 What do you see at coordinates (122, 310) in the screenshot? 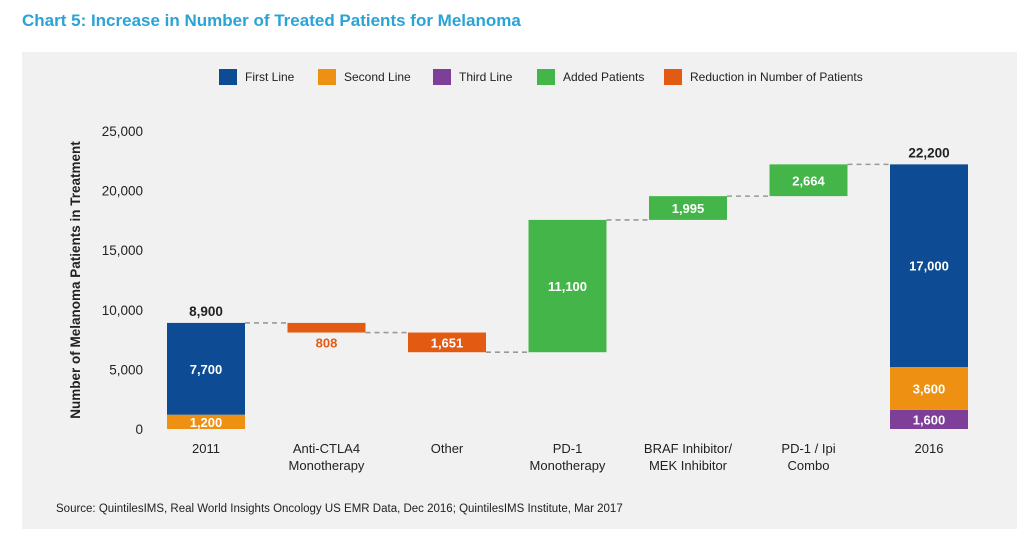
I see `y-tick-label: 10,000` at bounding box center [122, 310].